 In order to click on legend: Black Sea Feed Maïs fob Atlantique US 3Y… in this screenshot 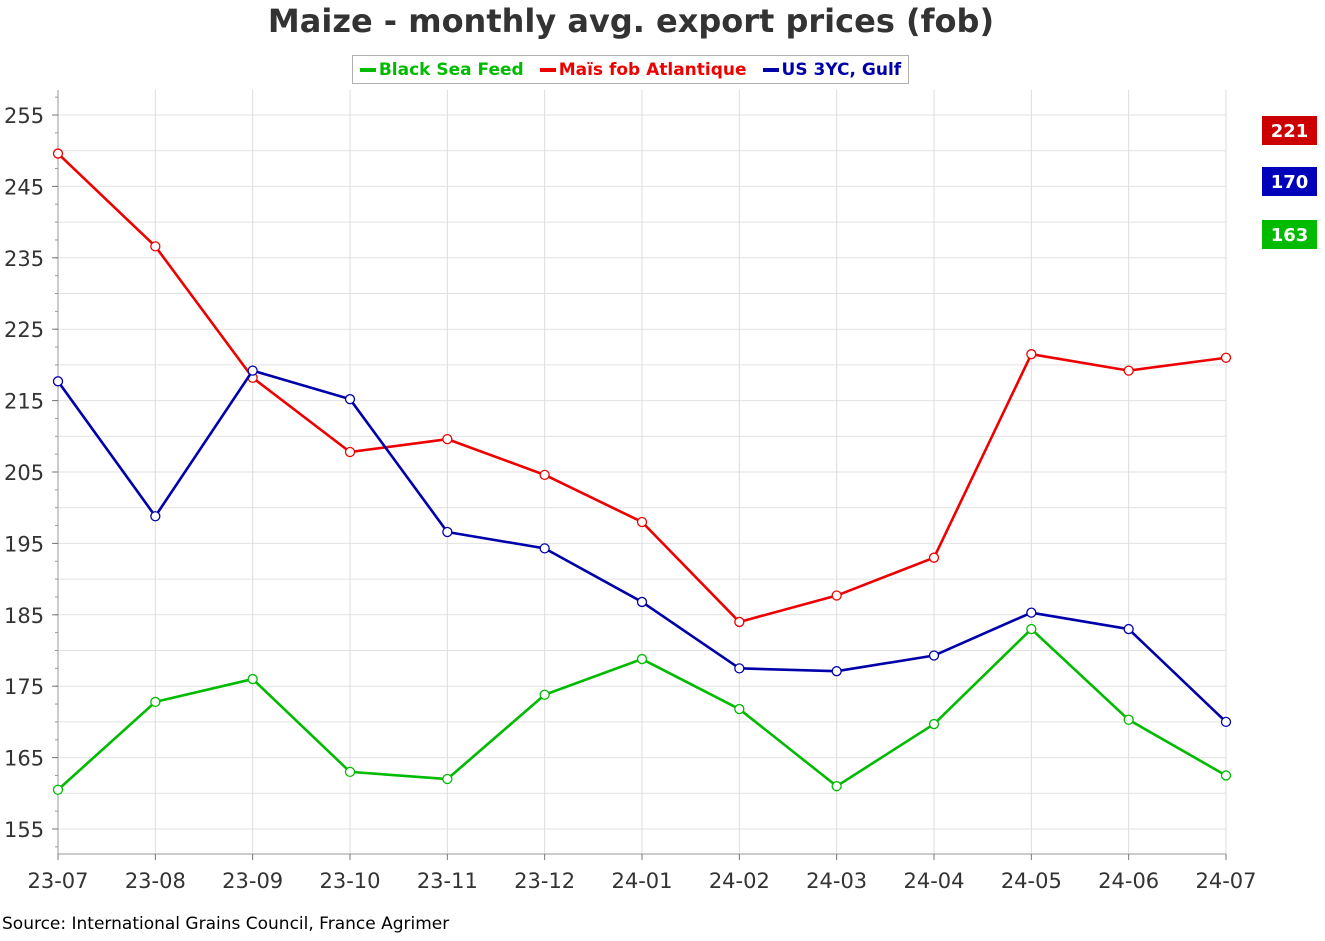, I will do `click(630, 69)`.